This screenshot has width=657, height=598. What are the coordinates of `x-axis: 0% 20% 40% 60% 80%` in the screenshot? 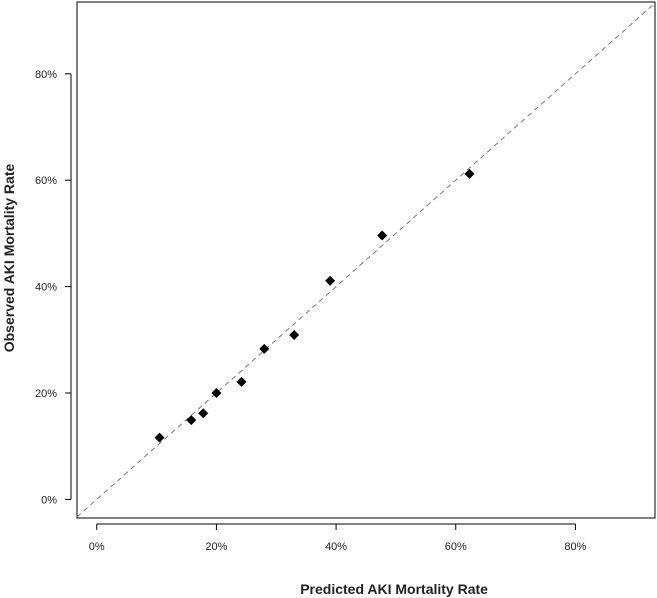 It's located at (338, 538).